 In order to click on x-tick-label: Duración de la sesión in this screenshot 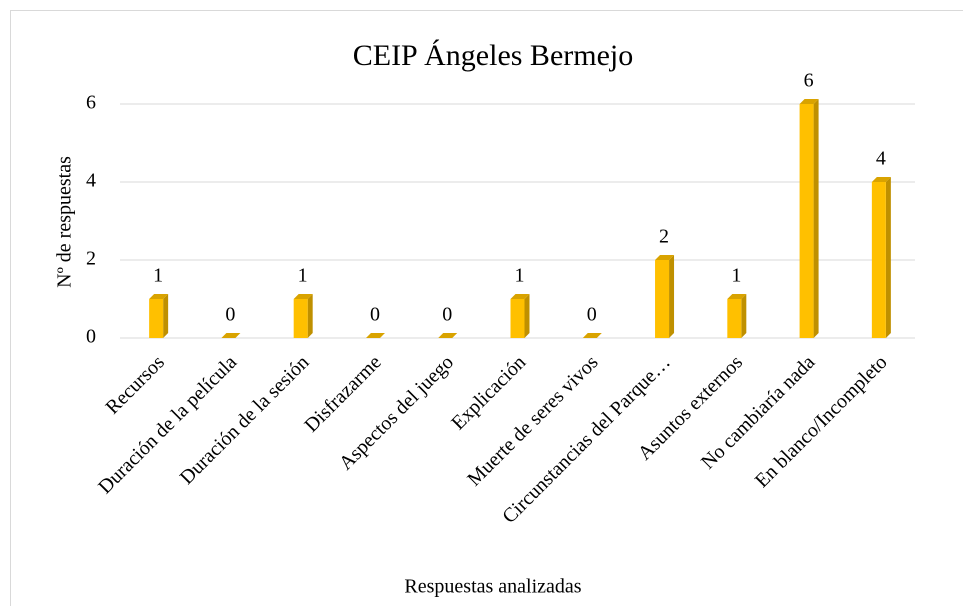, I will do `click(245, 420)`.